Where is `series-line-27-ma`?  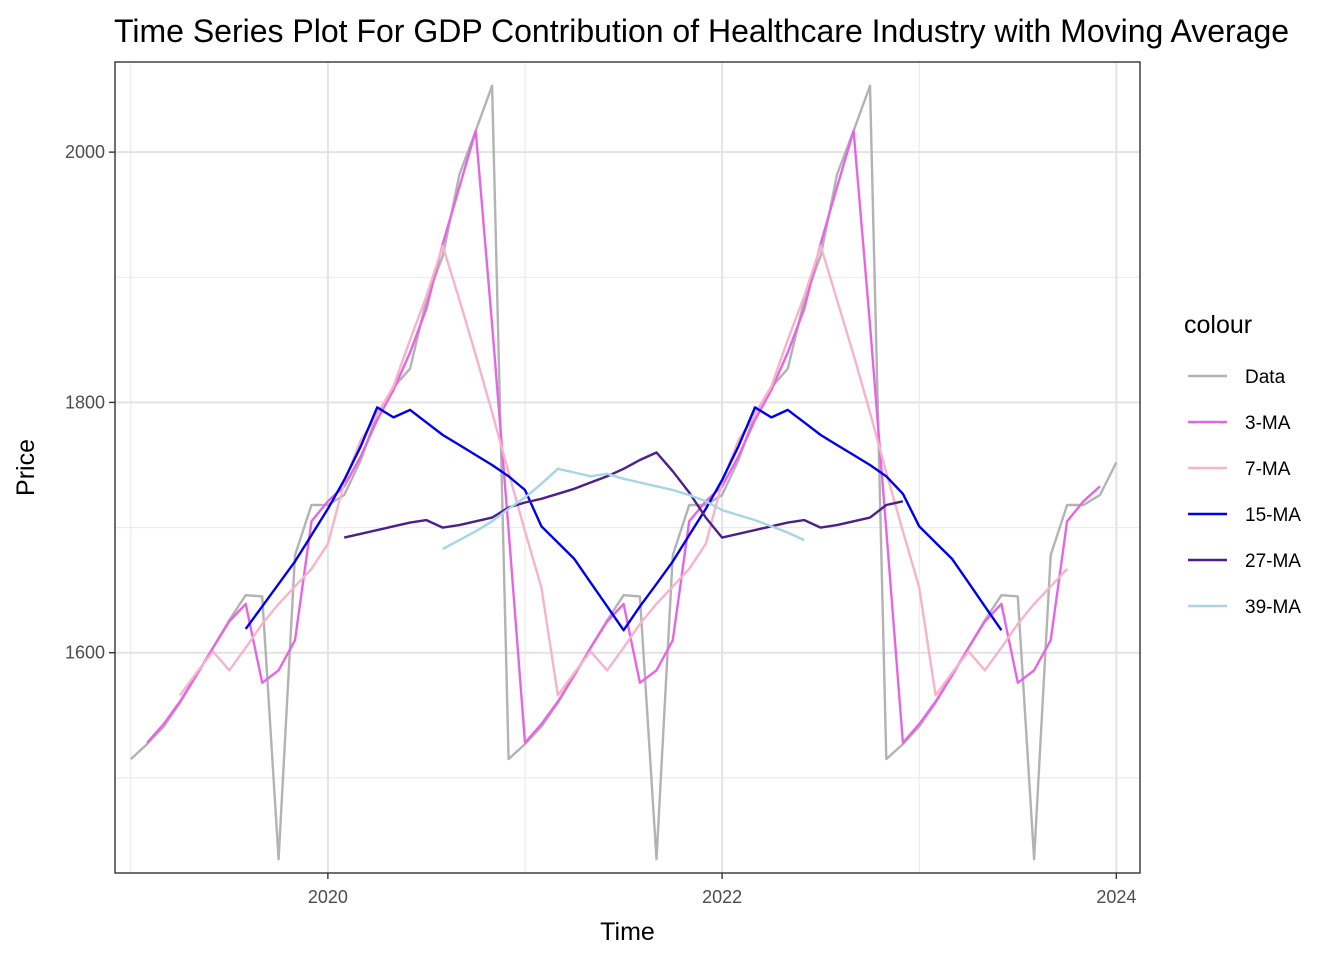 series-line-27-ma is located at coordinates (623, 495).